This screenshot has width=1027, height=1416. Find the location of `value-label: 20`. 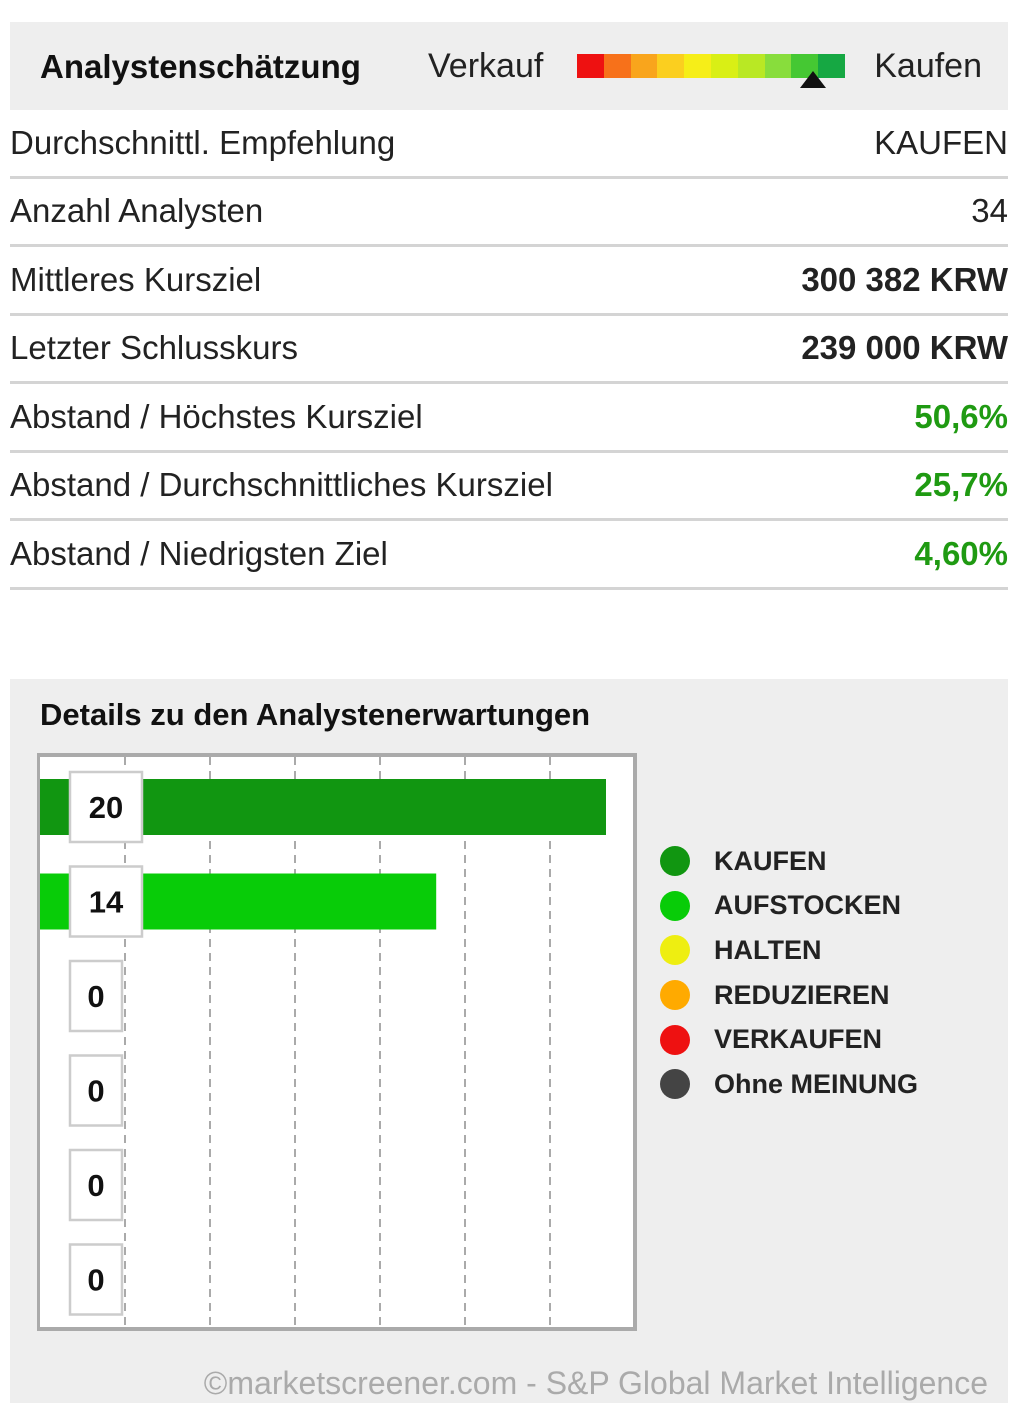

value-label: 20 is located at coordinates (106, 807).